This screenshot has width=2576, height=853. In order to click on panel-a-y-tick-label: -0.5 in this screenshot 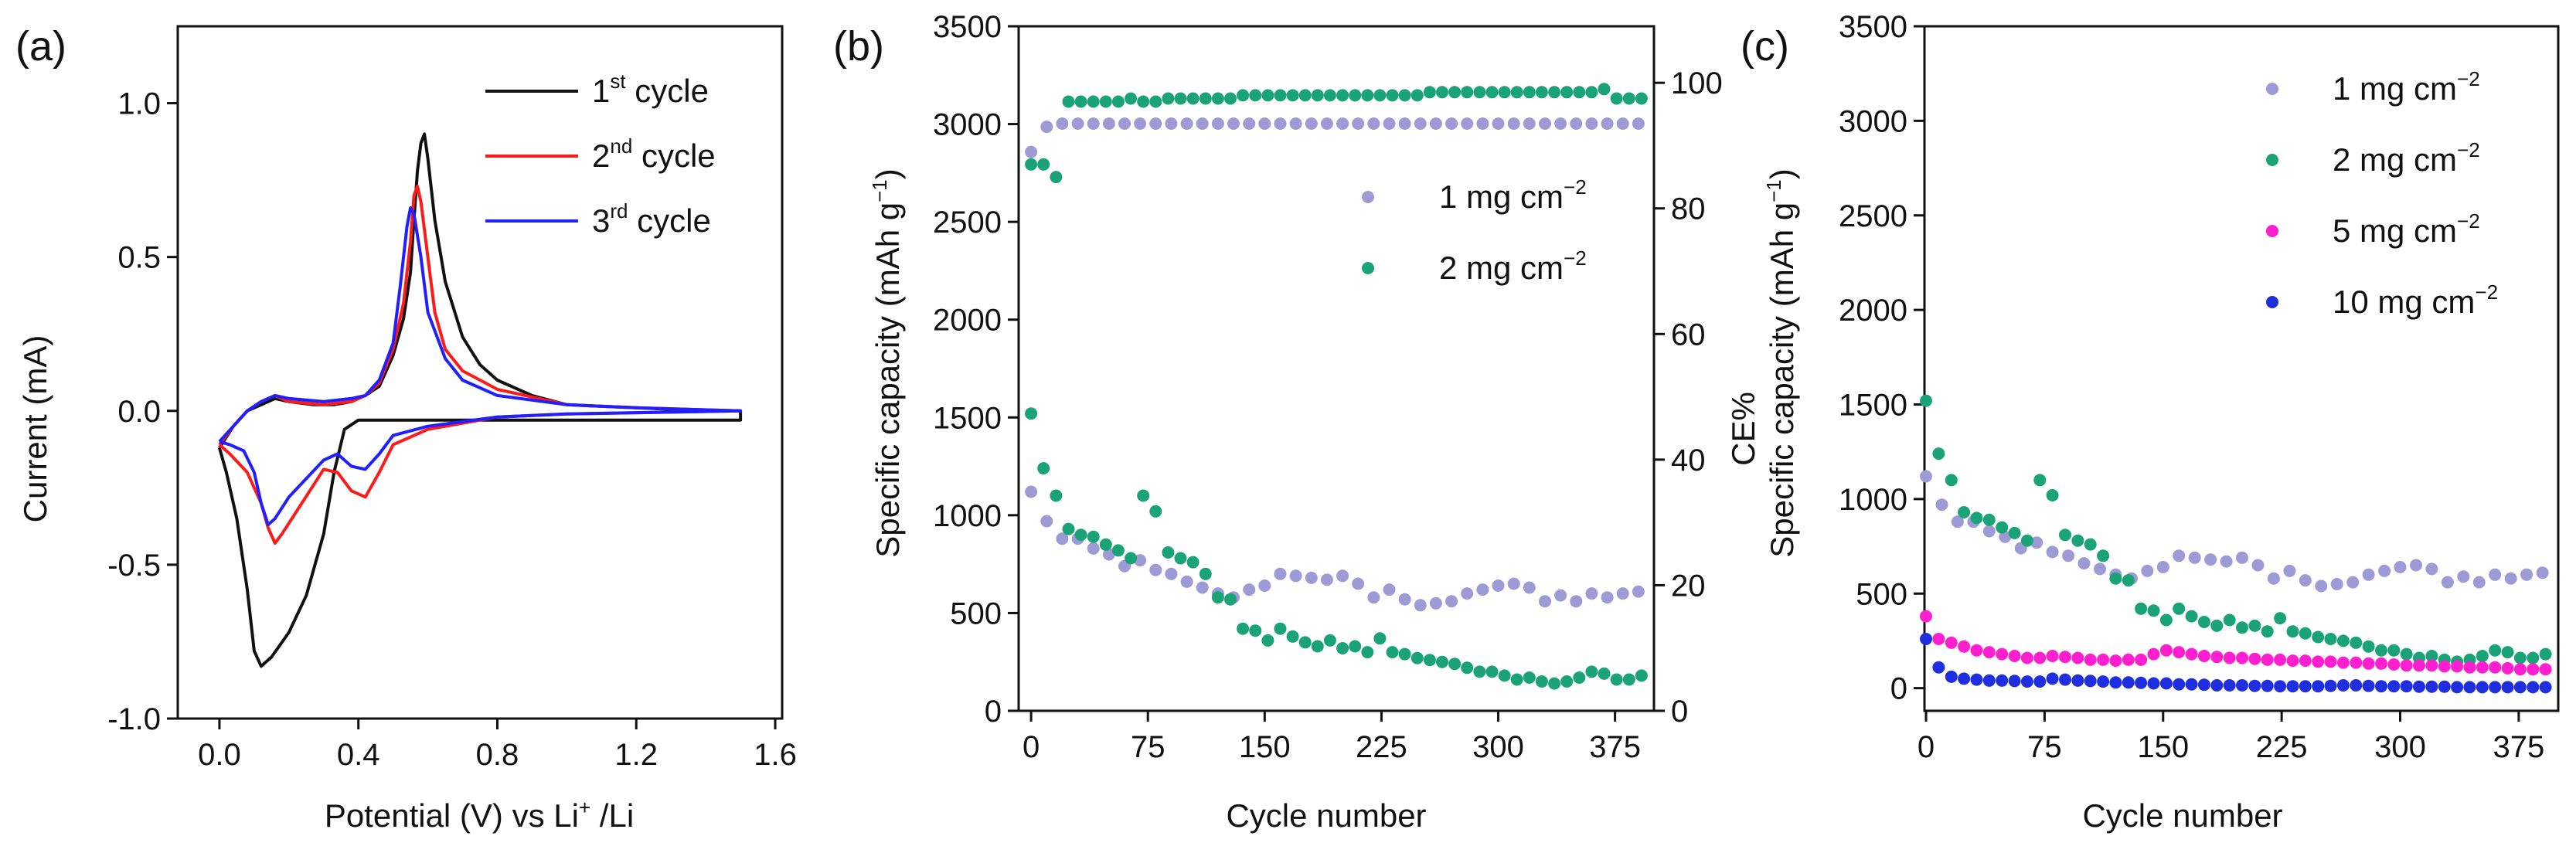, I will do `click(134, 566)`.